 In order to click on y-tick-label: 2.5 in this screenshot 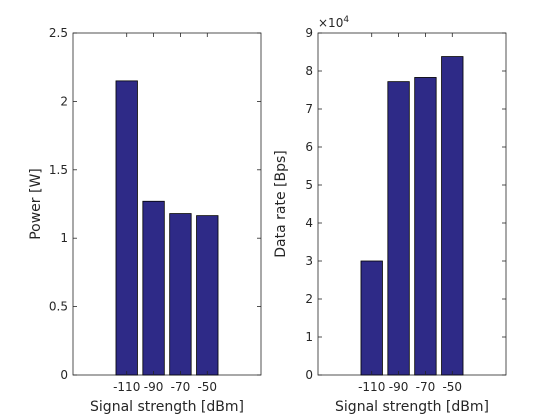, I will do `click(58, 33)`.